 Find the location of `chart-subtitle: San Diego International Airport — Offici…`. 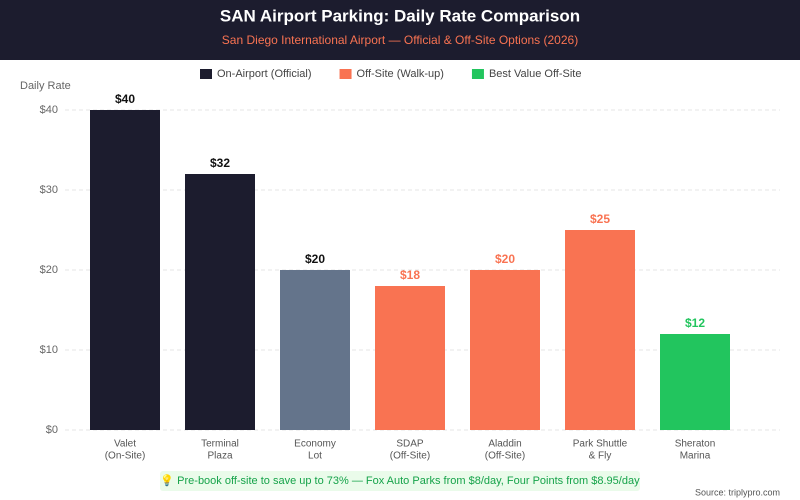

chart-subtitle: San Diego International Airport — Offici… is located at coordinates (400, 40).